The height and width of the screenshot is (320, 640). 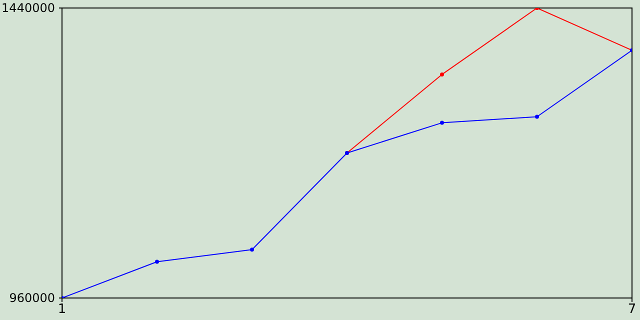 I want to click on y-tick-label: 1440000, so click(x=28, y=8).